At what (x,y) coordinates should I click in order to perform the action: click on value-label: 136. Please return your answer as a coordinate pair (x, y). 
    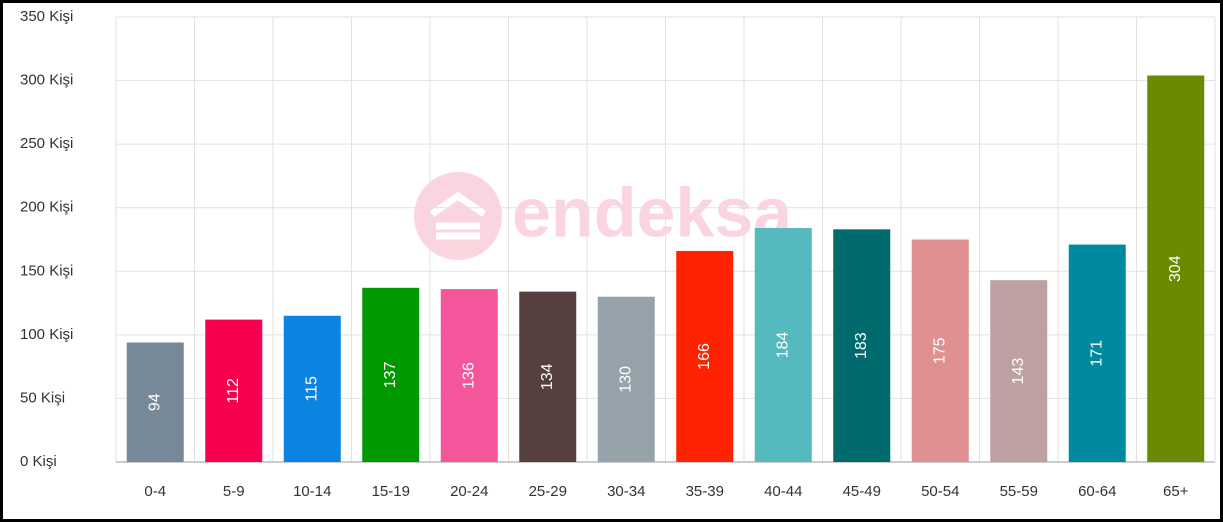
    Looking at the image, I should click on (468, 375).